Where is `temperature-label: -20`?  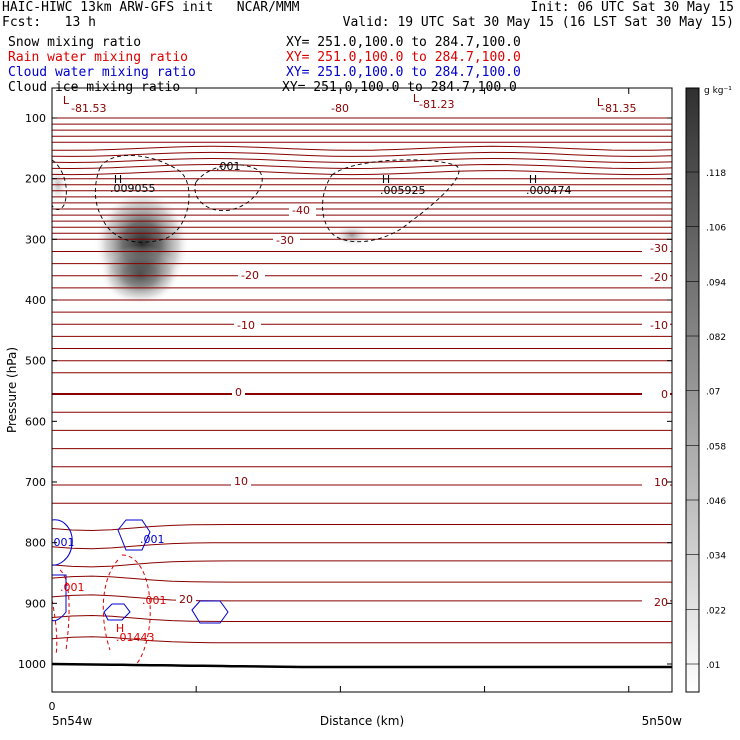
temperature-label: -20 is located at coordinates (250, 275).